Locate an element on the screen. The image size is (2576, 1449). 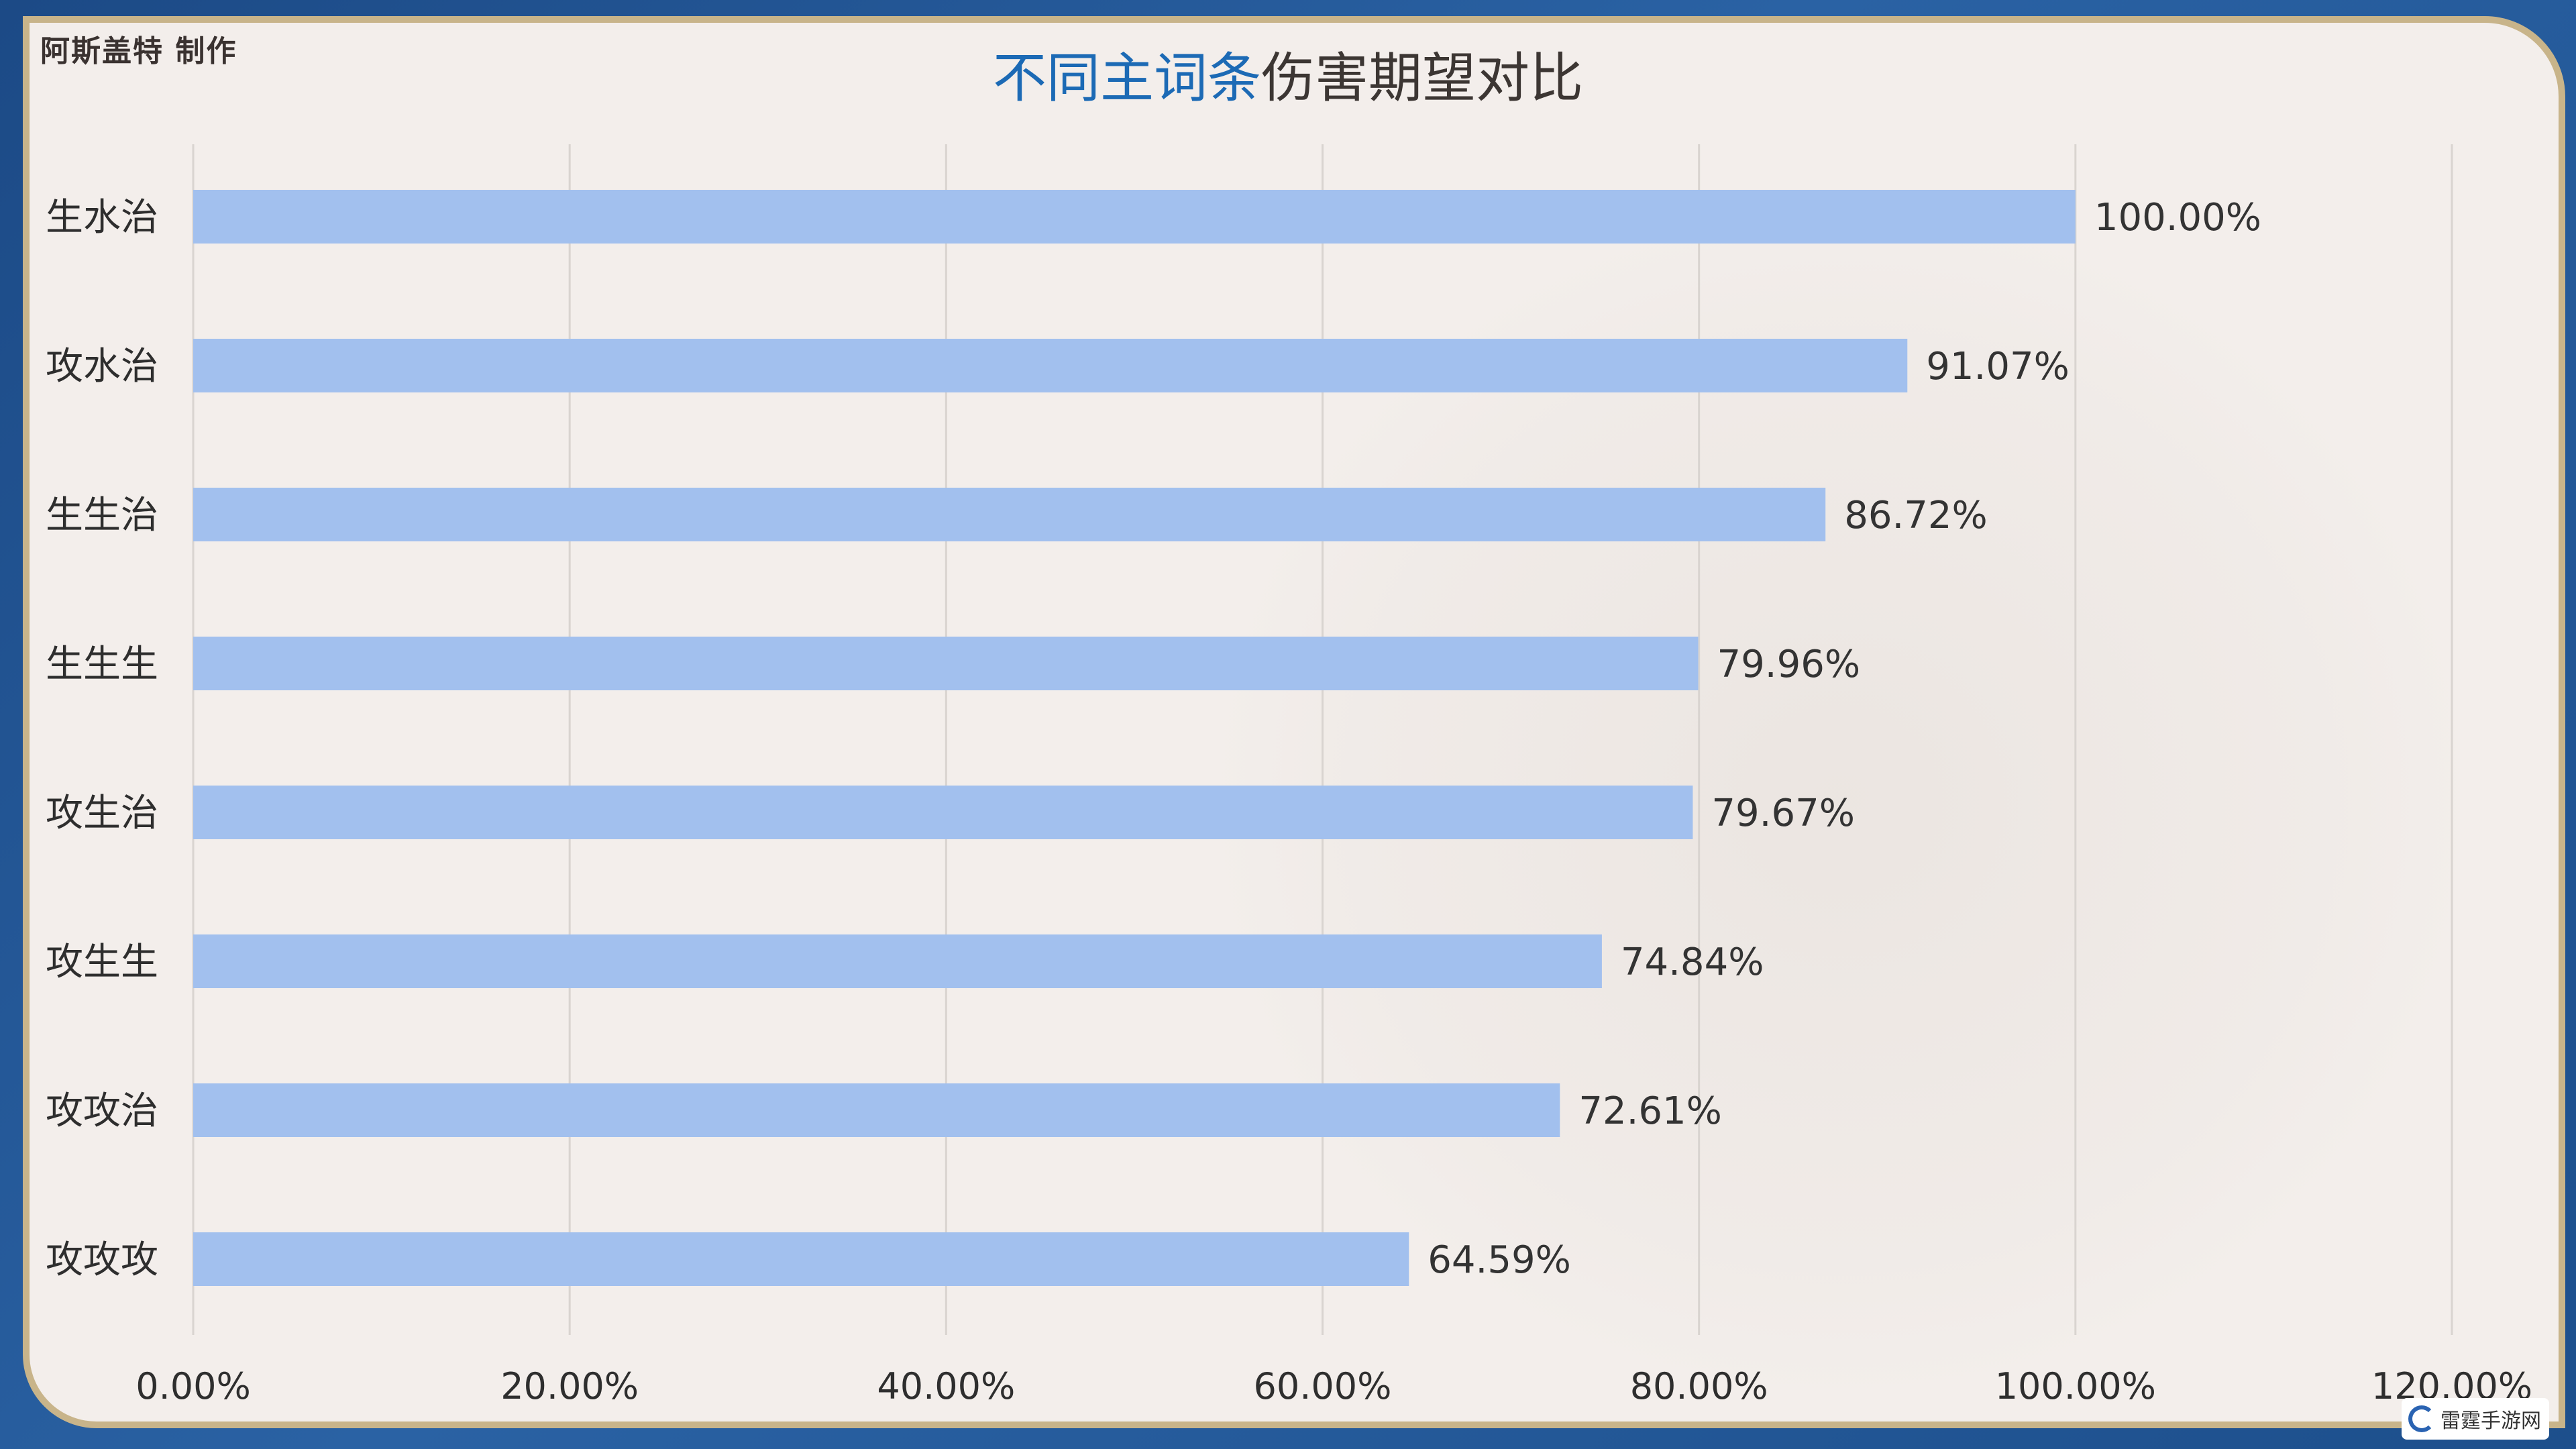
x-tick-label: 40.00% is located at coordinates (946, 1386).